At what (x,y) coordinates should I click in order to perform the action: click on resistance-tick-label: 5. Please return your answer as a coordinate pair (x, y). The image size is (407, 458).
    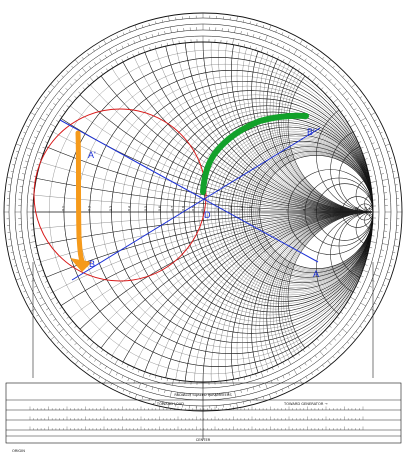
    Looking at the image, I should click on (316, 210).